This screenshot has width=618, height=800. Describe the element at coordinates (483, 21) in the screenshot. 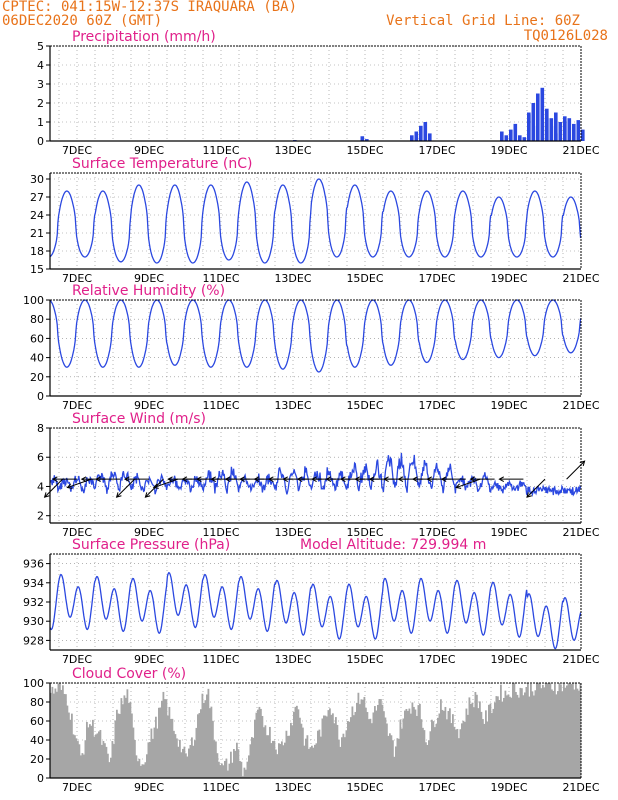

I see `grid-note: Vertical Grid Line: 60Z` at that location.